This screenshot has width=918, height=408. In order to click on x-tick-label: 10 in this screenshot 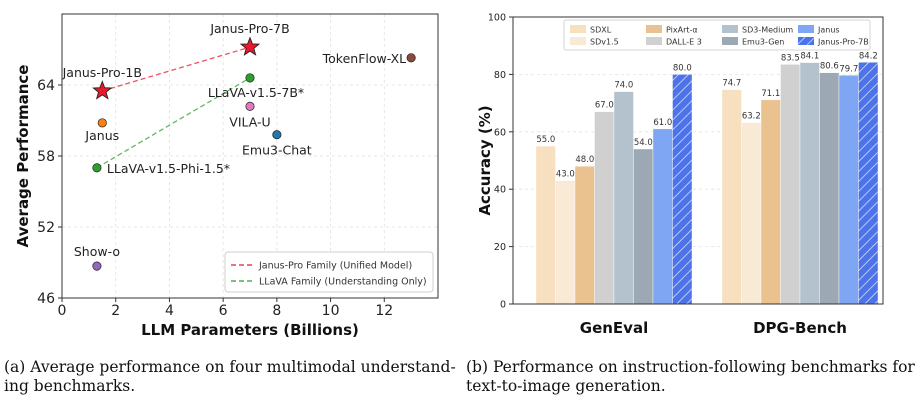, I will do `click(331, 311)`.